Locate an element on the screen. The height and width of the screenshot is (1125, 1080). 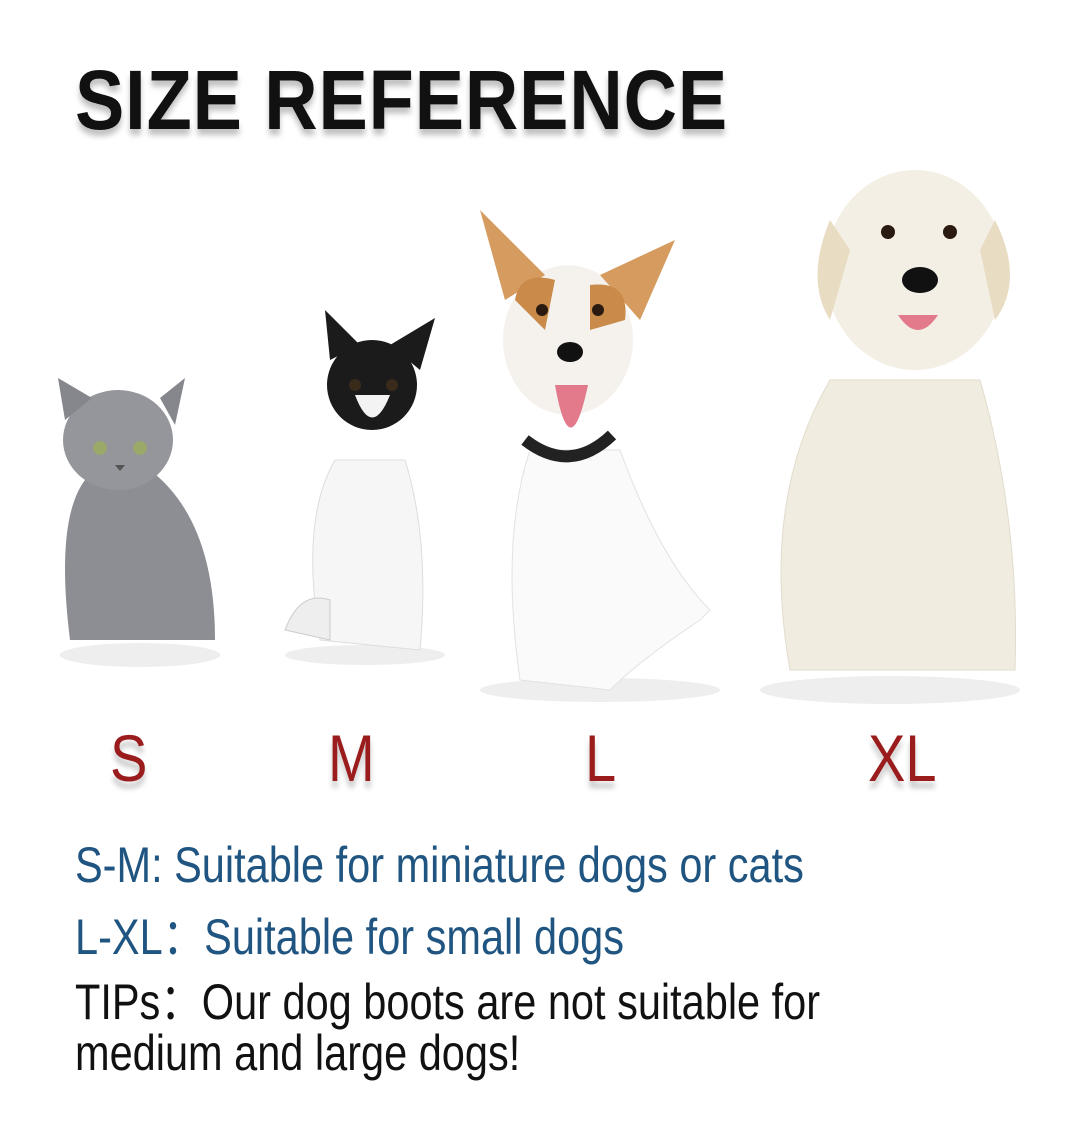
size-label-s: S is located at coordinates (129, 758).